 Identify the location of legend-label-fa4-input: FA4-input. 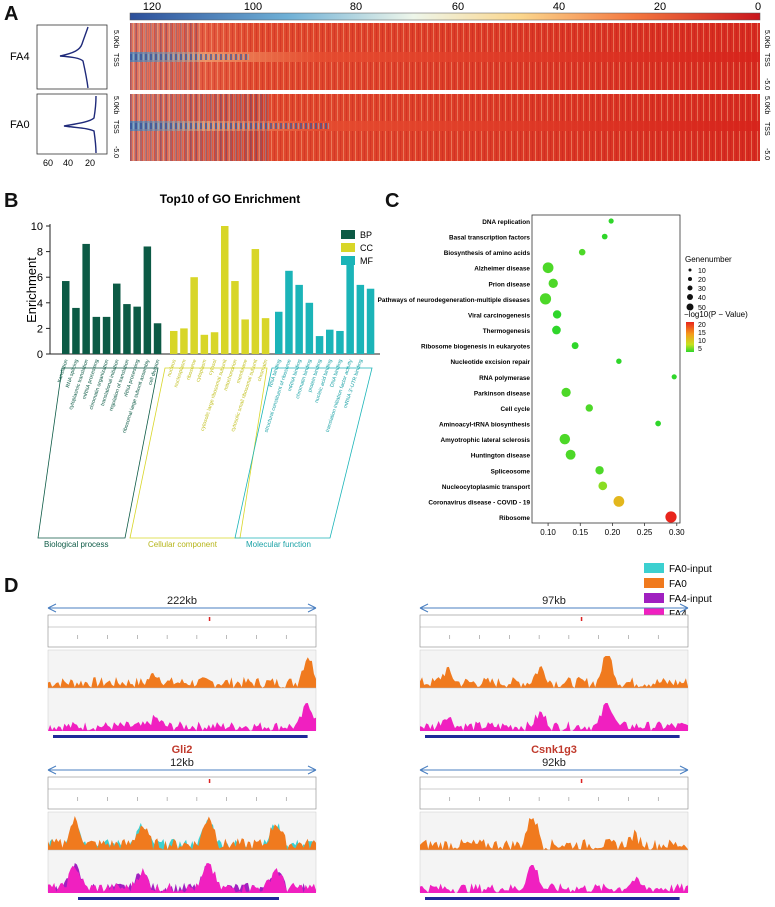
(690, 599).